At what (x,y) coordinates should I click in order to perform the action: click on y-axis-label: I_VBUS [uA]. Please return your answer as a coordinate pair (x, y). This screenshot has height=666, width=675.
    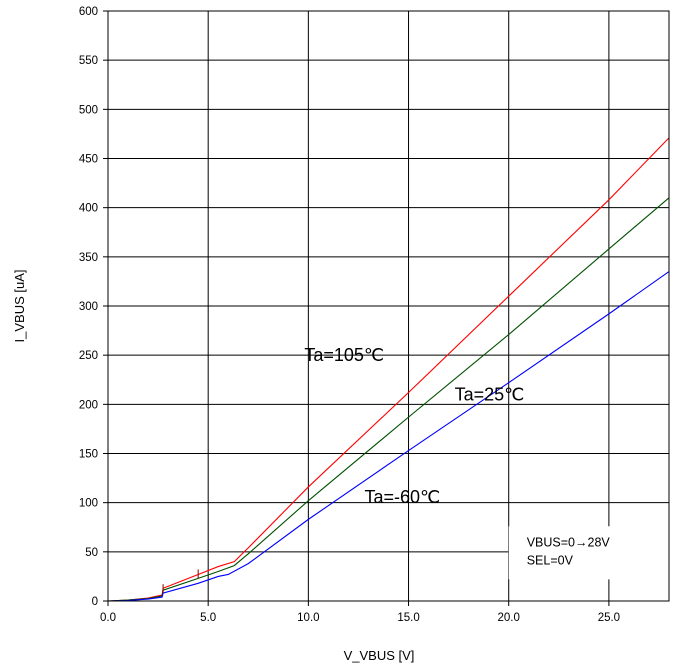
    Looking at the image, I should click on (19, 306).